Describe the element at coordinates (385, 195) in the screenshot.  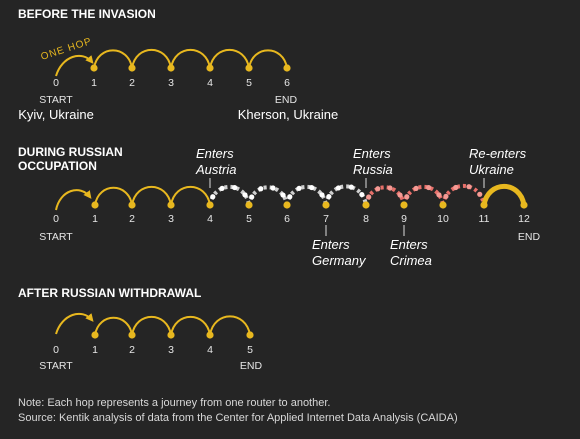
I see `during-hop-arc-salmon` at that location.